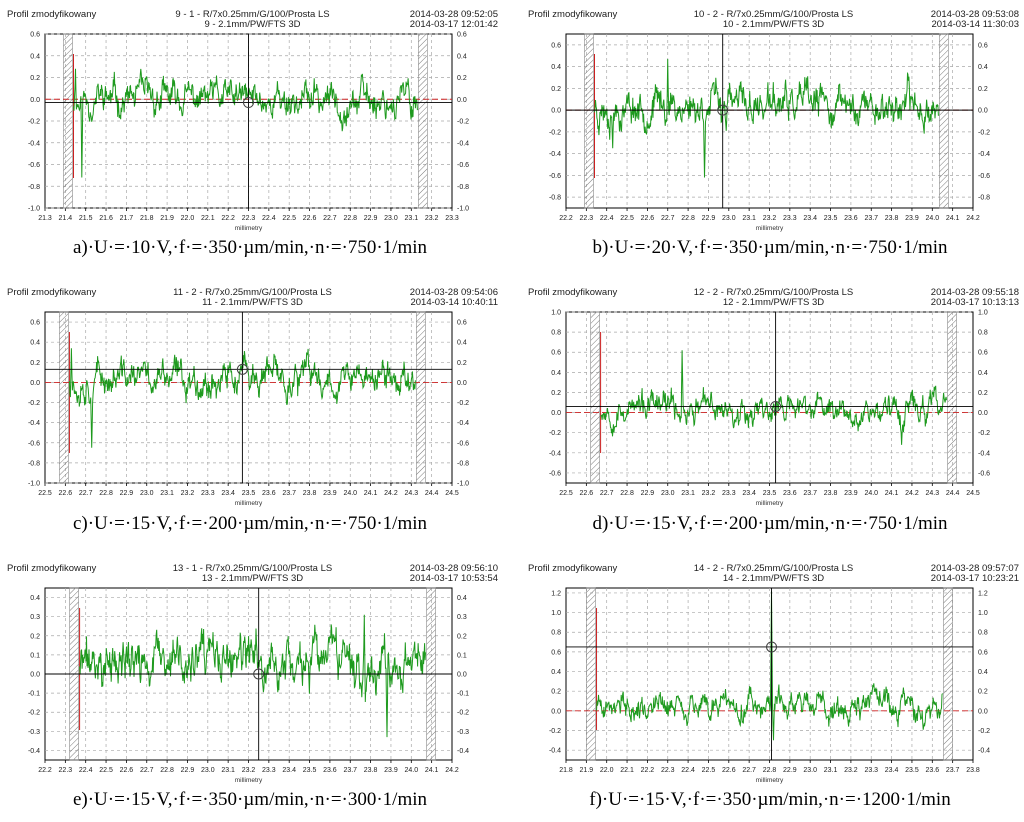 The height and width of the screenshot is (822, 1024). Describe the element at coordinates (627, 770) in the screenshot. I see `x-tick-label: 22.1` at that location.